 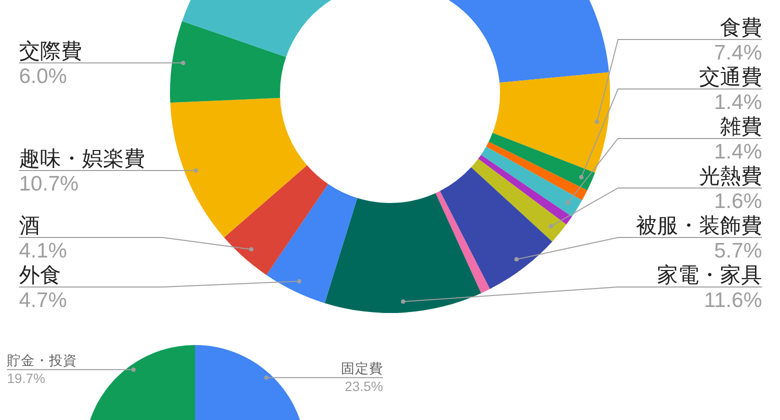 I want to click on slice-label: 食費, so click(x=741, y=28).